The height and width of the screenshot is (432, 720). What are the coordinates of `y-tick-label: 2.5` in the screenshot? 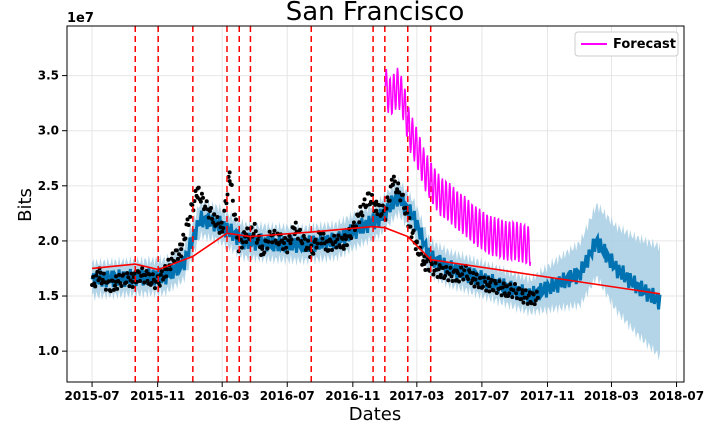 It's located at (48, 186).